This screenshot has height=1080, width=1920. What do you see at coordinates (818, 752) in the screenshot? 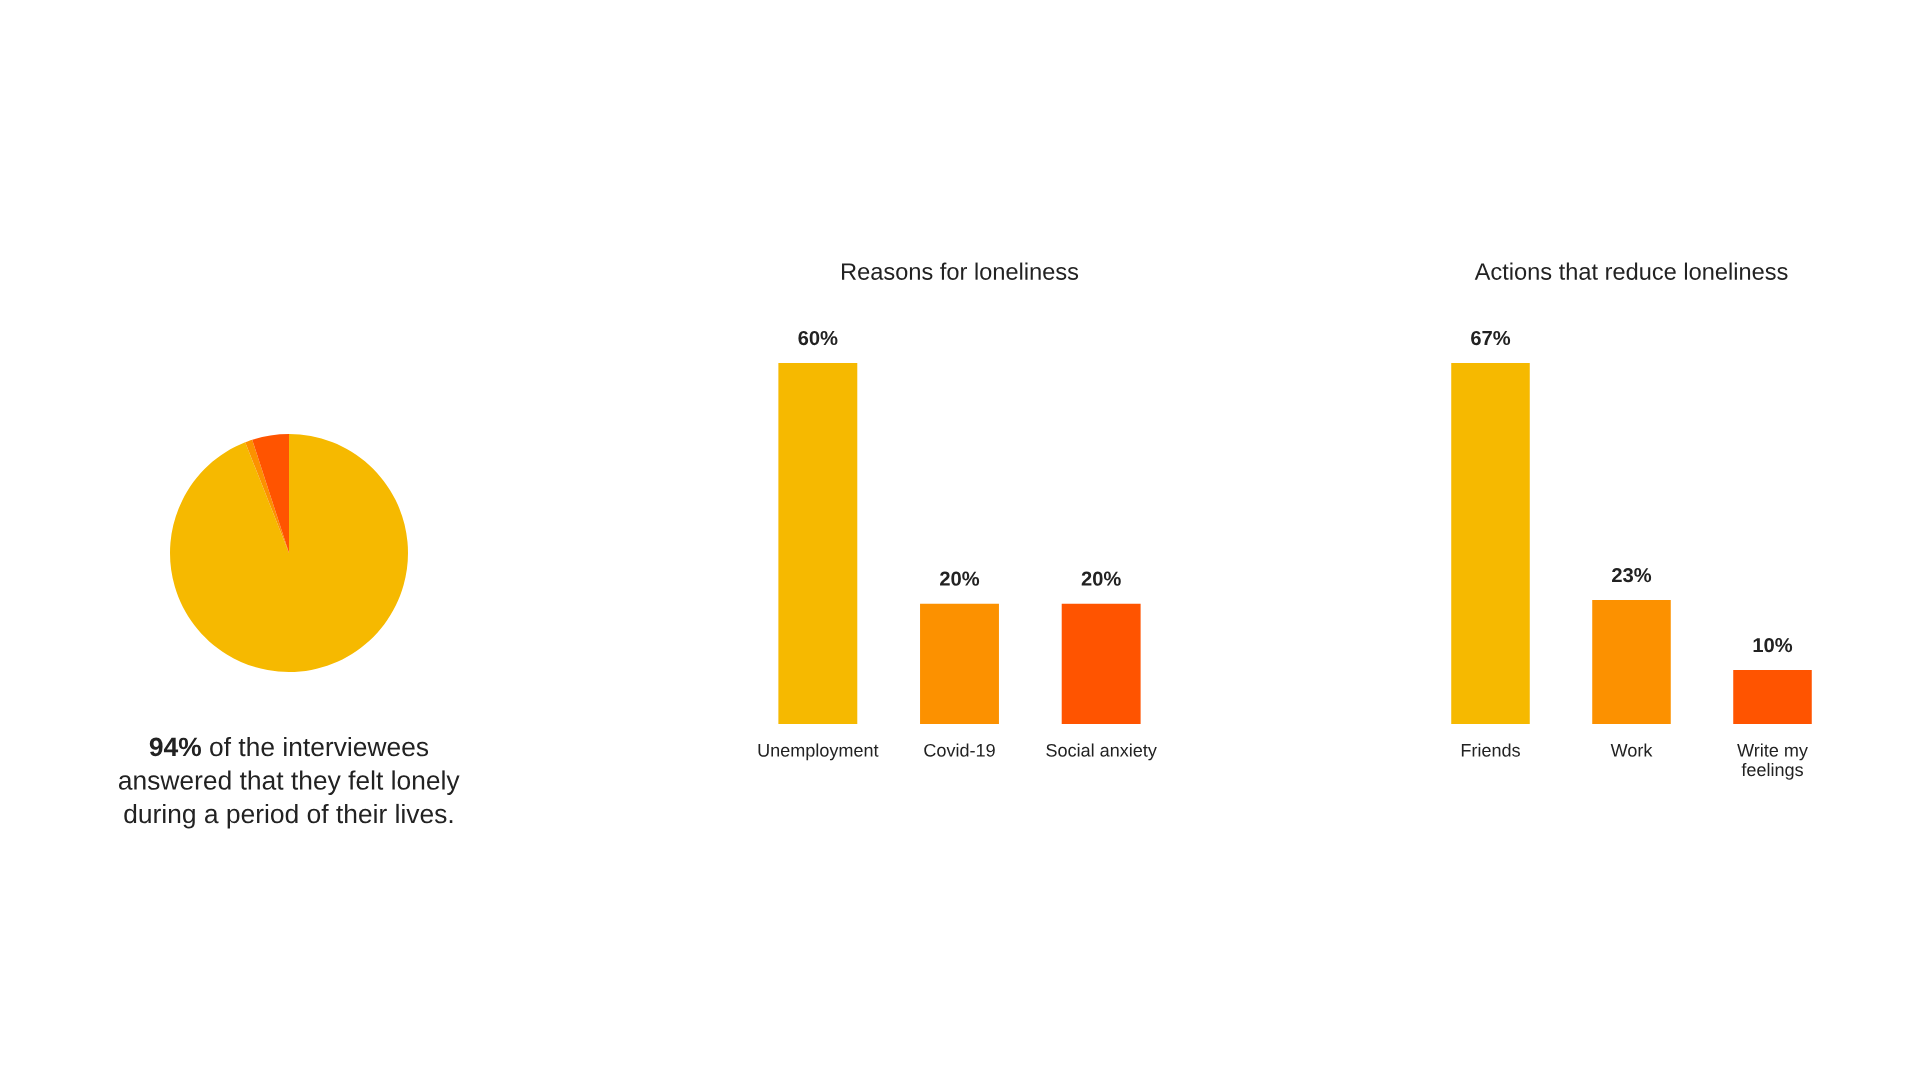
I see `x-tick-label: Unemployment` at bounding box center [818, 752].